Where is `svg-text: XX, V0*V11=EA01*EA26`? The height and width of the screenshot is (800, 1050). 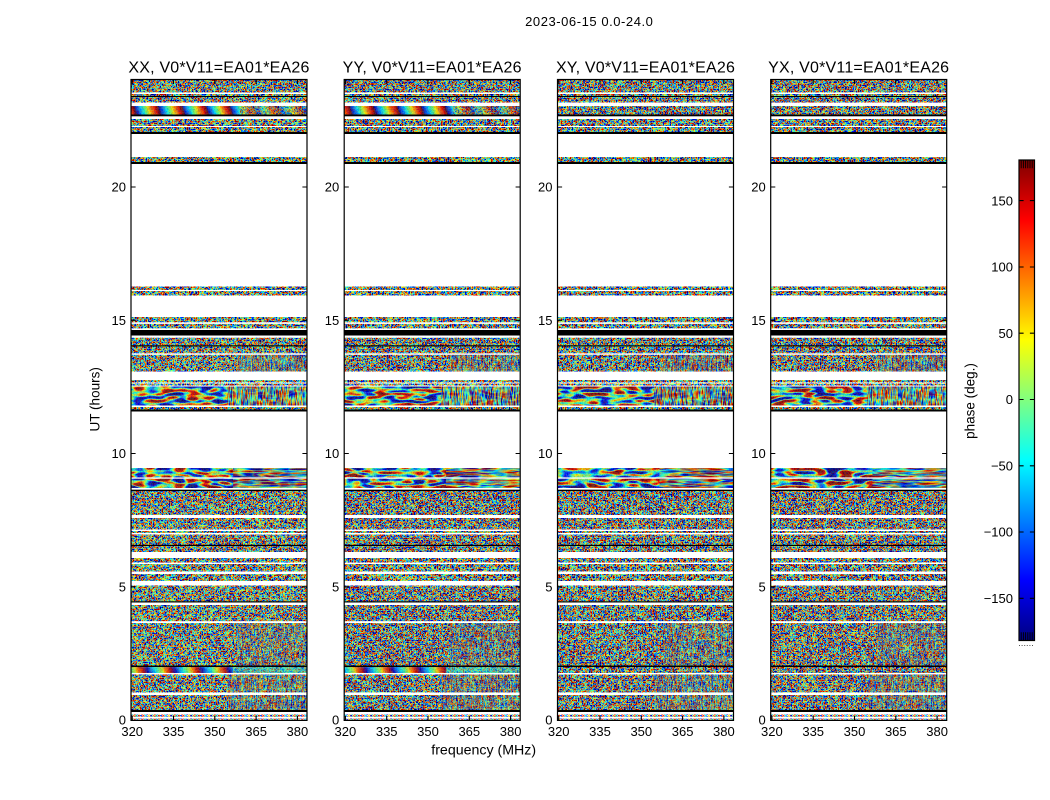
svg-text: XX, V0*V11=EA01*EA26 is located at coordinates (218, 68).